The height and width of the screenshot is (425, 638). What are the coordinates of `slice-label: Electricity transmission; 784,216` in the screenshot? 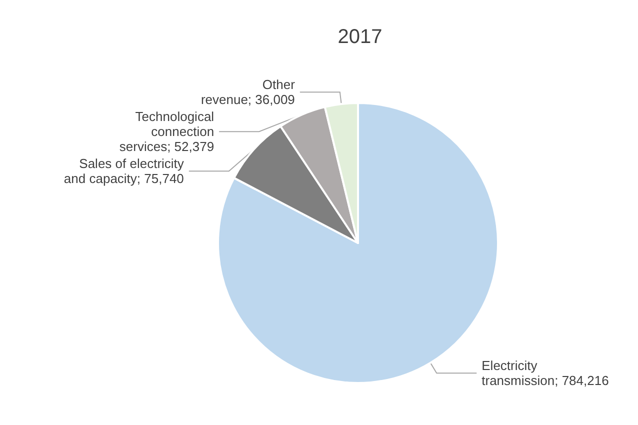 It's located at (545, 373).